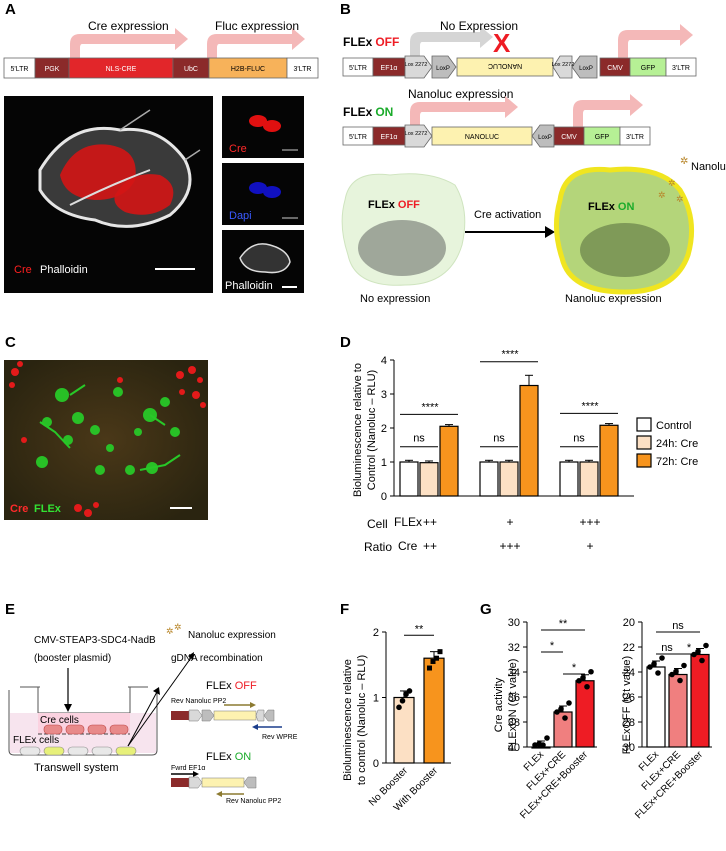 This screenshot has height=851, width=726. What do you see at coordinates (238, 149) in the screenshot?
I see `side-label-cre: Cre` at bounding box center [238, 149].